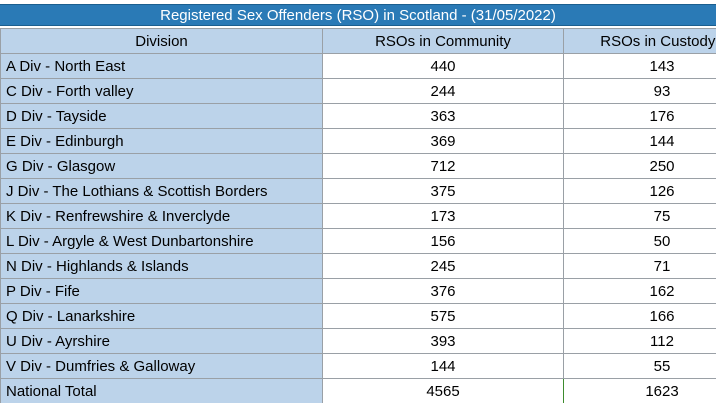 The width and height of the screenshot is (716, 403). I want to click on community-cell: 244, so click(443, 91).